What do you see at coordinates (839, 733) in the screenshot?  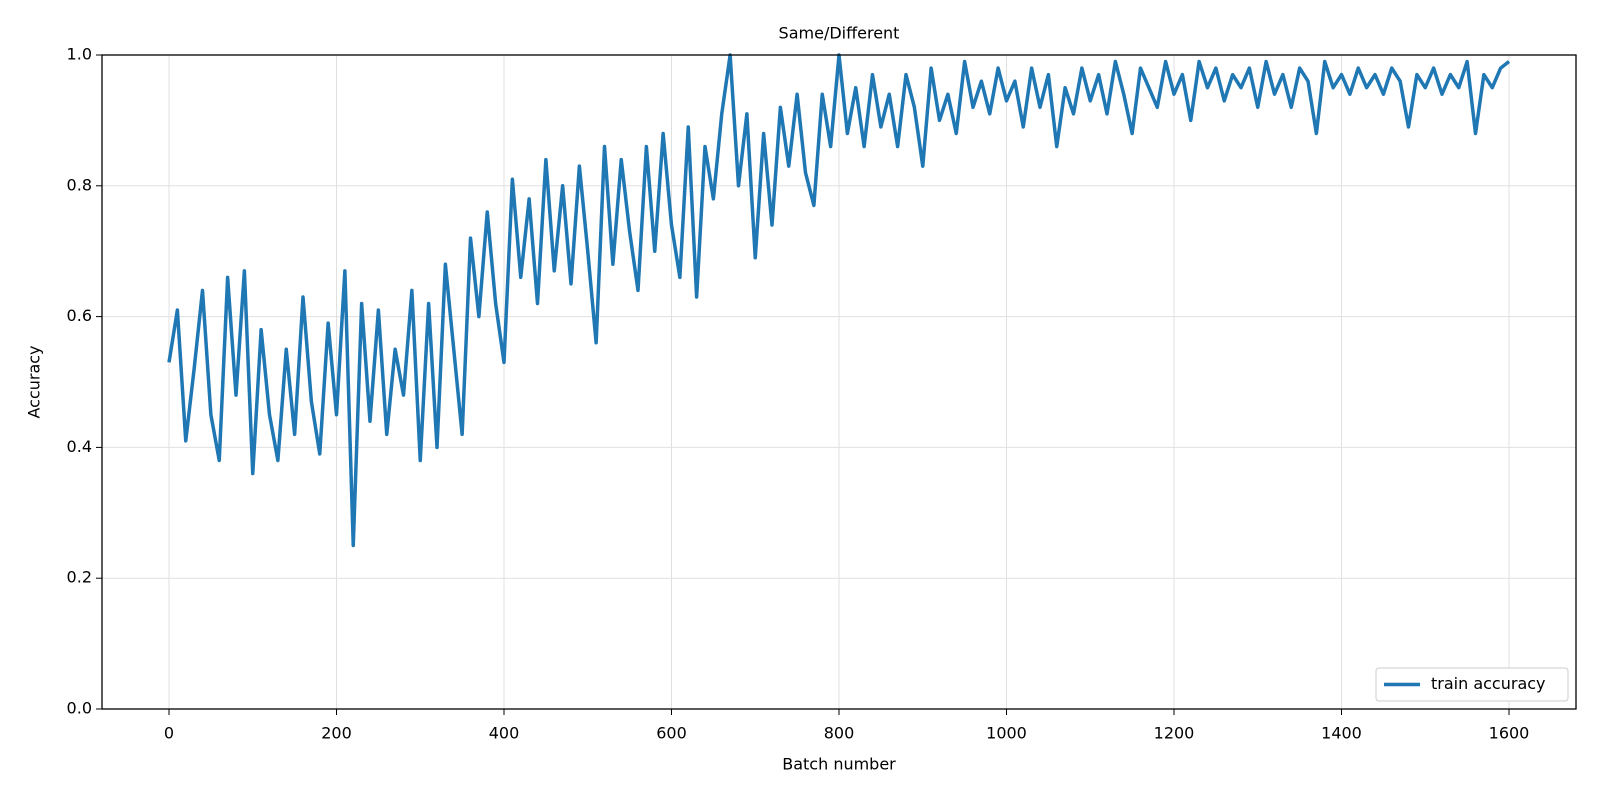 I see `x-tick-label: 800` at bounding box center [839, 733].